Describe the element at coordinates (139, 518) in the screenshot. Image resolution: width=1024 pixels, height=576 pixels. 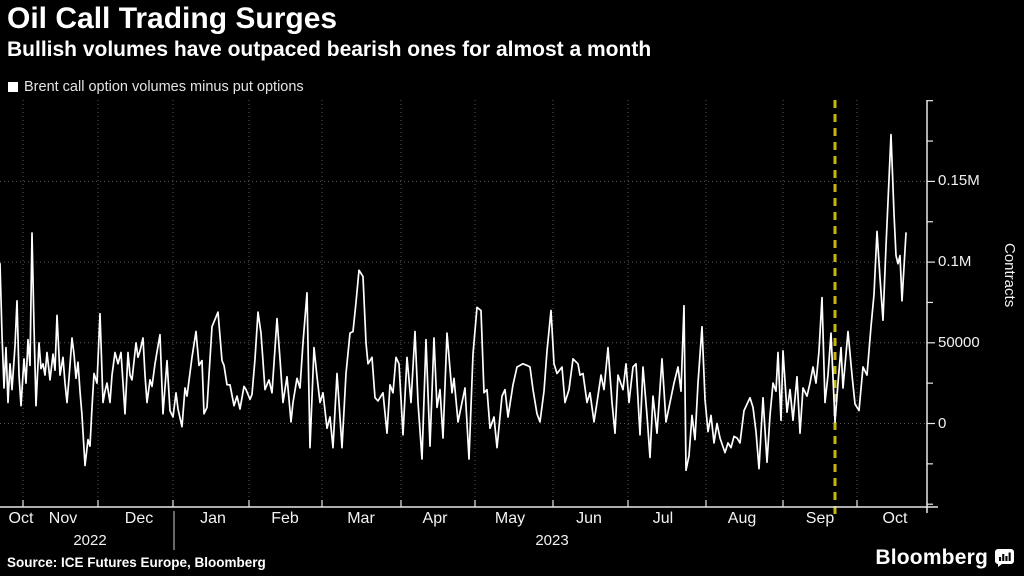
I see `x-axis-month-label: Dec` at that location.